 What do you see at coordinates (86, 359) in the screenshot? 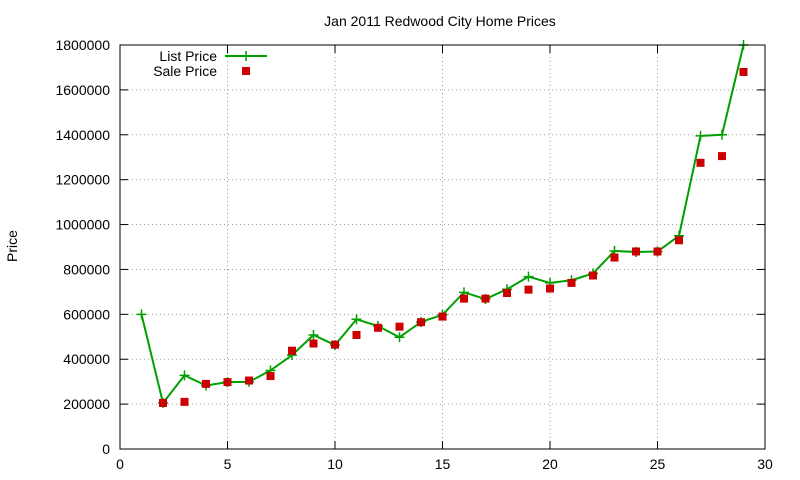
I see `y-tick-label: 400000` at bounding box center [86, 359].